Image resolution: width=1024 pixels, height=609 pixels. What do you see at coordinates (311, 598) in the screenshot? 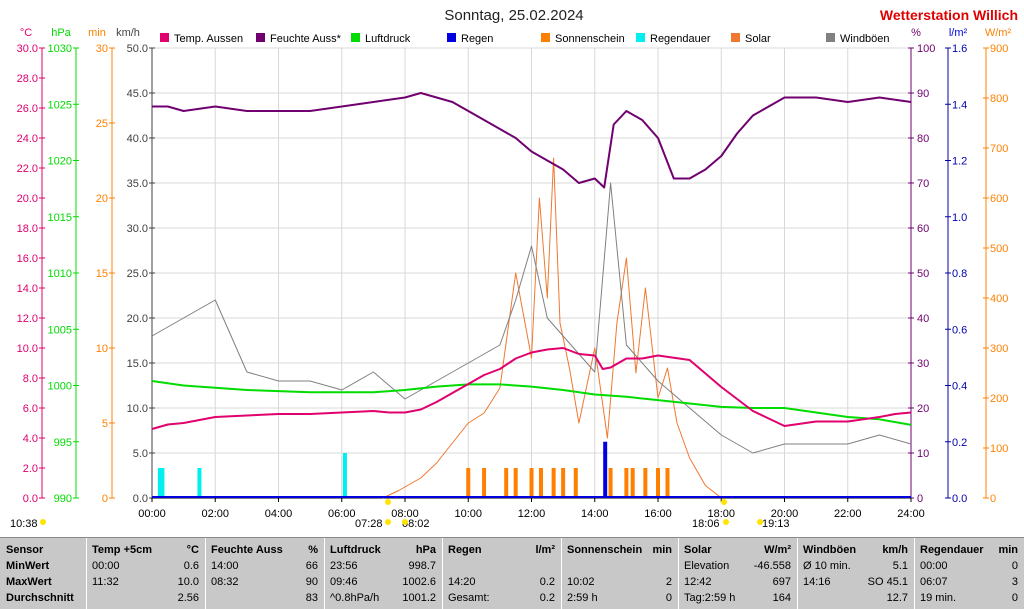
I see `stats-cell-value: 83` at bounding box center [311, 598].